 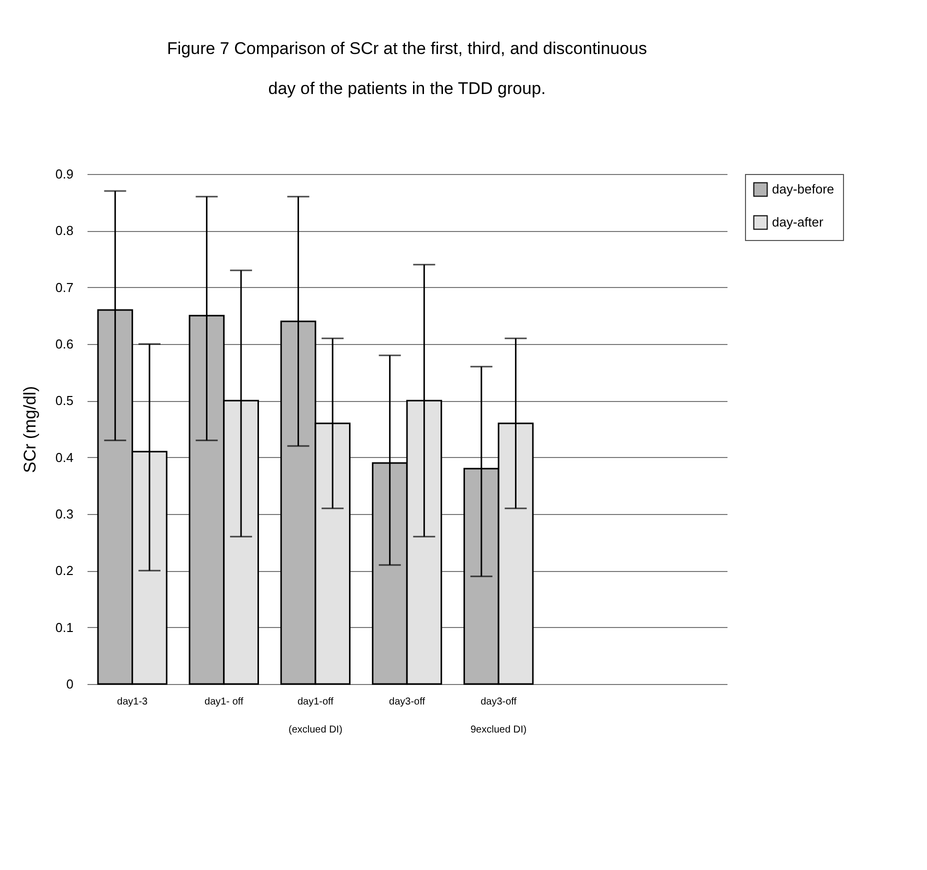 What do you see at coordinates (498, 716) in the screenshot?
I see `category-label: day3-off 9exclued DI)` at bounding box center [498, 716].